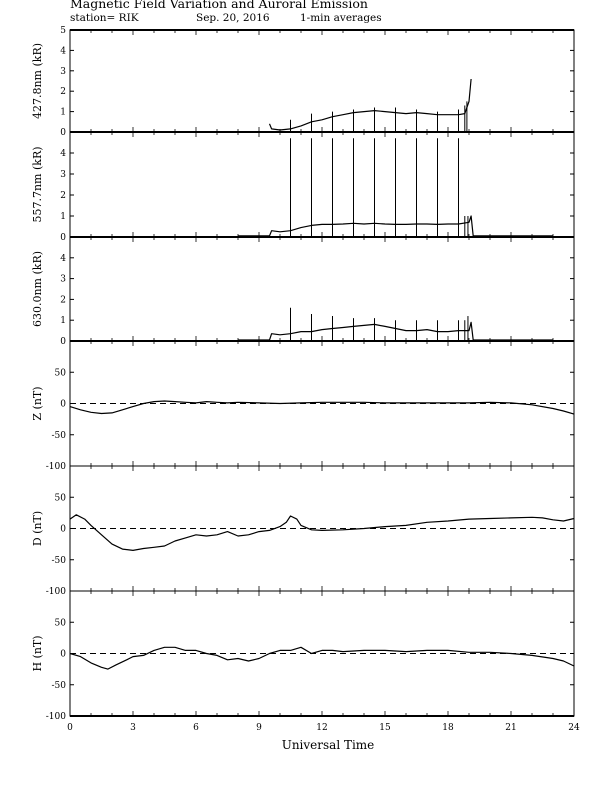 The image size is (612, 792). I want to click on x-tick-label: 0, so click(70, 728).